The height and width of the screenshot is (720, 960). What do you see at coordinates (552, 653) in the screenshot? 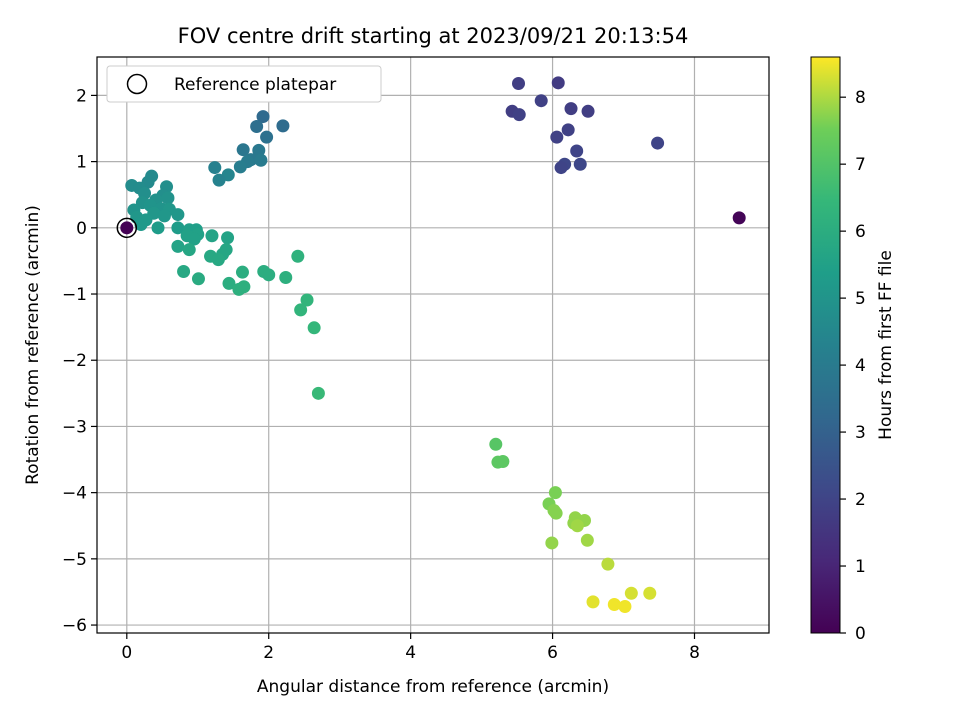
I see `x-tick-label: 6` at bounding box center [552, 653].